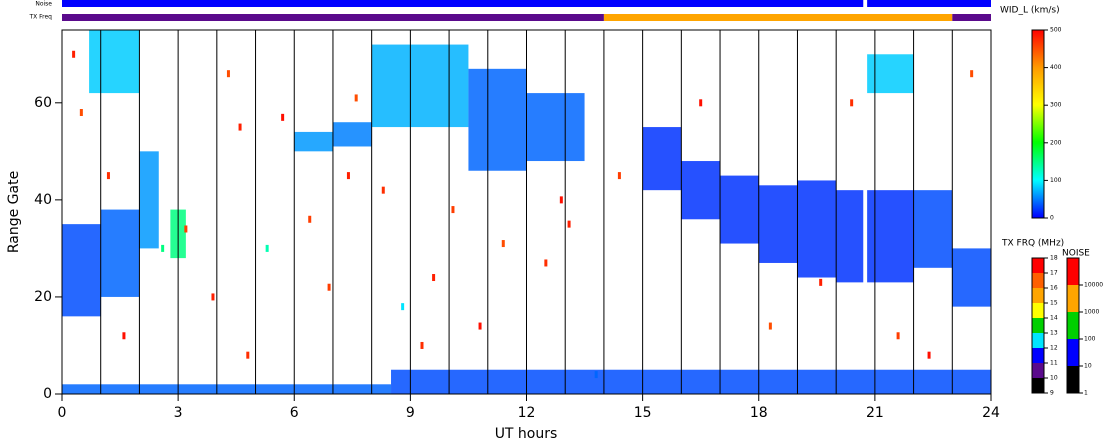  What do you see at coordinates (929, 3) in the screenshot?
I see `noise-segment` at bounding box center [929, 3].